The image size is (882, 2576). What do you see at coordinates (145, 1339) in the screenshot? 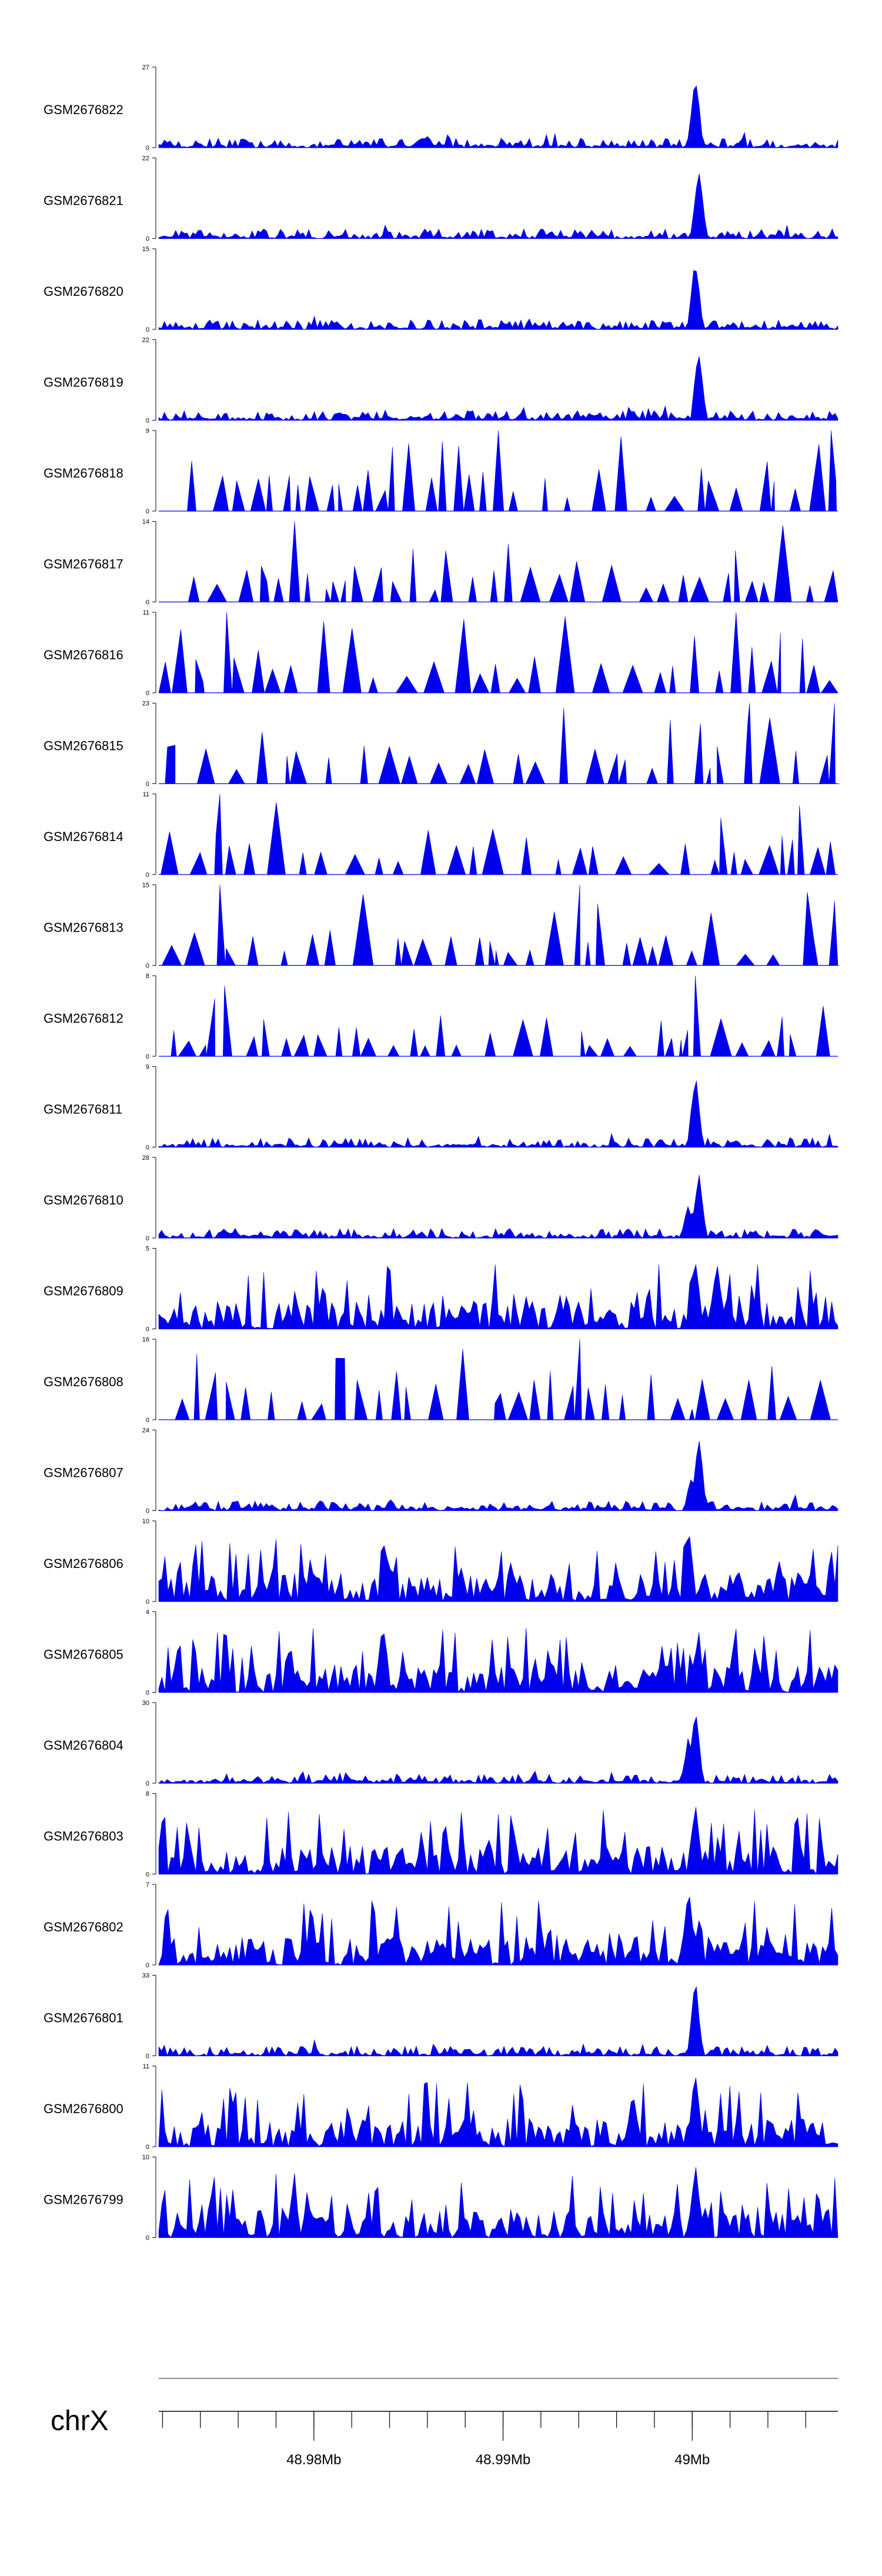
I see `track-ymax-label: 16` at bounding box center [145, 1339].